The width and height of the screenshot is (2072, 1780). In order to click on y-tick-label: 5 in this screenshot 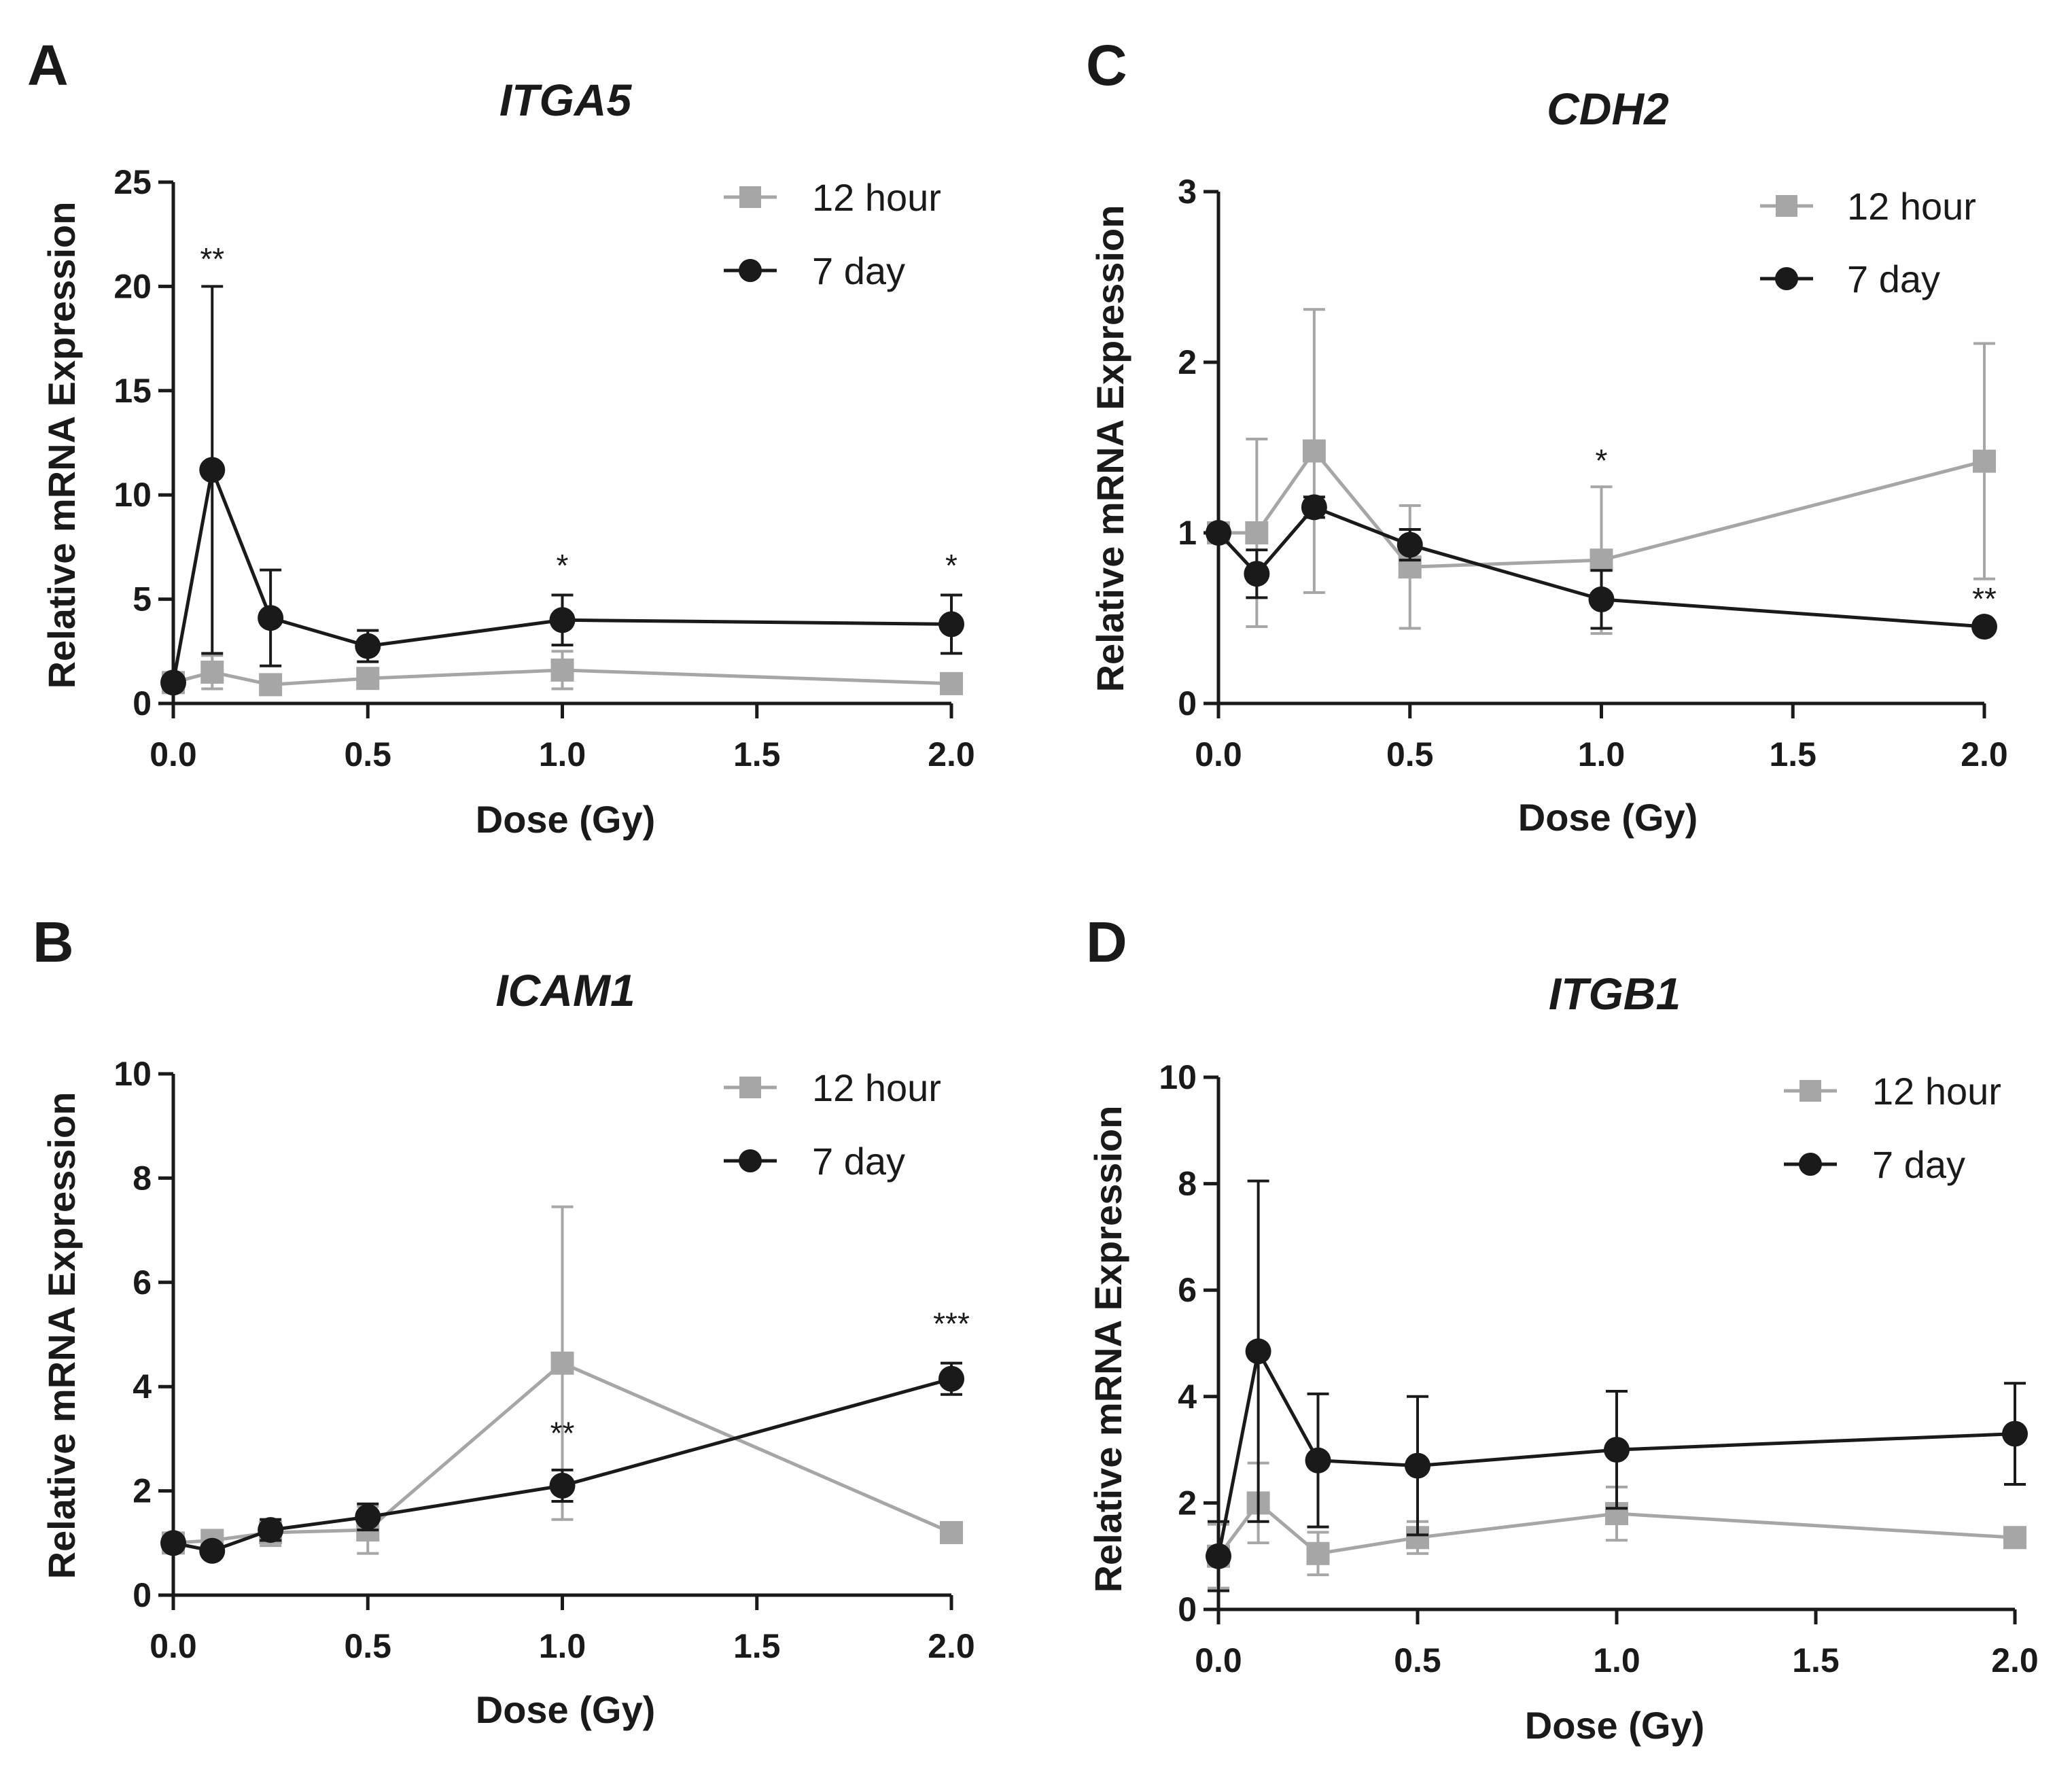, I will do `click(142, 599)`.